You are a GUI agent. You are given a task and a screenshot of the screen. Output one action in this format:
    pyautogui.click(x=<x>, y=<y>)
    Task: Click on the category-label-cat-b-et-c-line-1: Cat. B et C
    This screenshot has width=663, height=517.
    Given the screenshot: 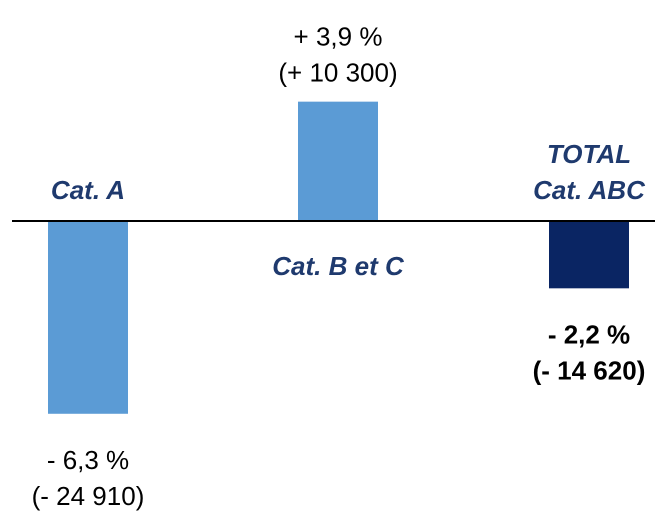 What is the action you would take?
    pyautogui.click(x=338, y=266)
    